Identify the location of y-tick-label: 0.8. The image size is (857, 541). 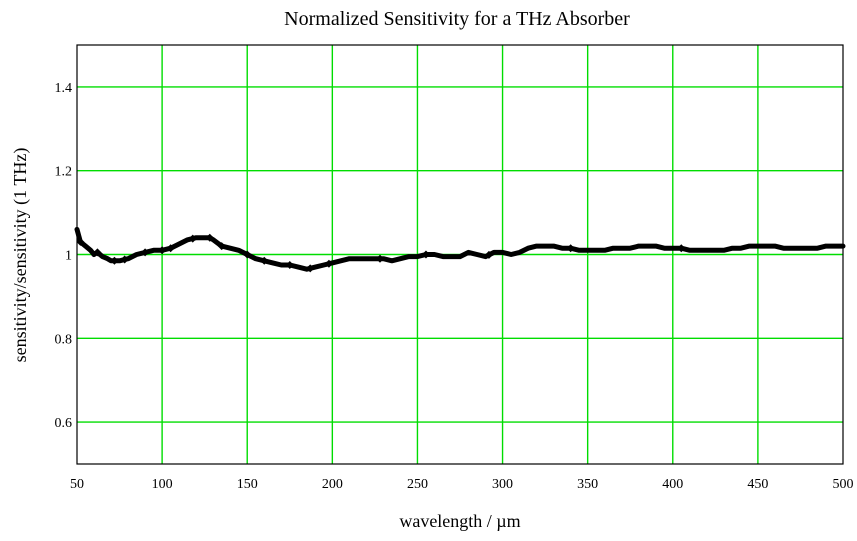
(64, 339).